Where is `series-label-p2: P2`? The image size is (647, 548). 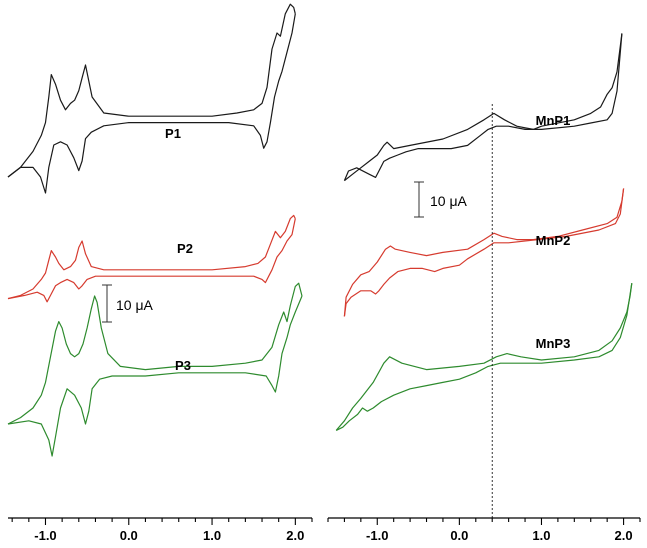 series-label-p2: P2 is located at coordinates (185, 248).